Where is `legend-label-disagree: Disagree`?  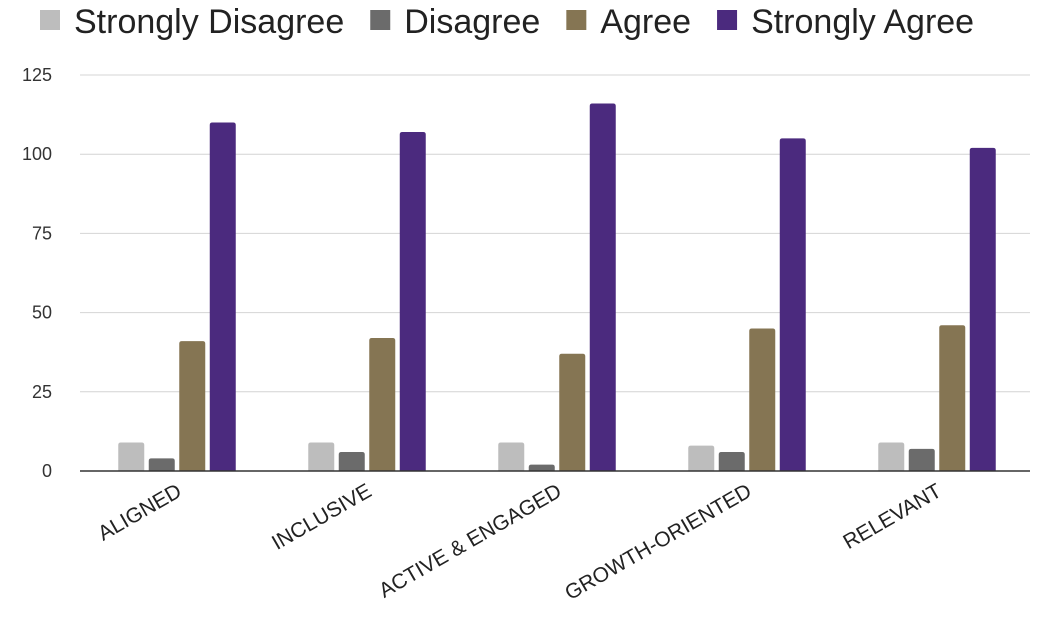 legend-label-disagree: Disagree is located at coordinates (472, 22).